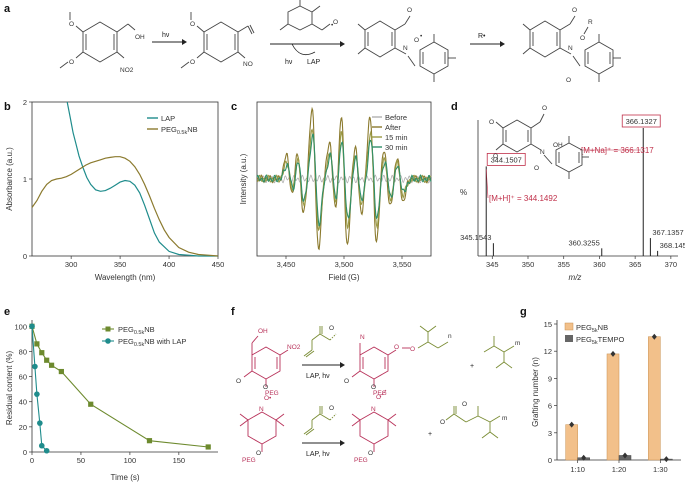 This screenshot has width=685, height=489. Describe the element at coordinates (577, 469) in the screenshot. I see `x-tick-label-g: 1:10` at that location.